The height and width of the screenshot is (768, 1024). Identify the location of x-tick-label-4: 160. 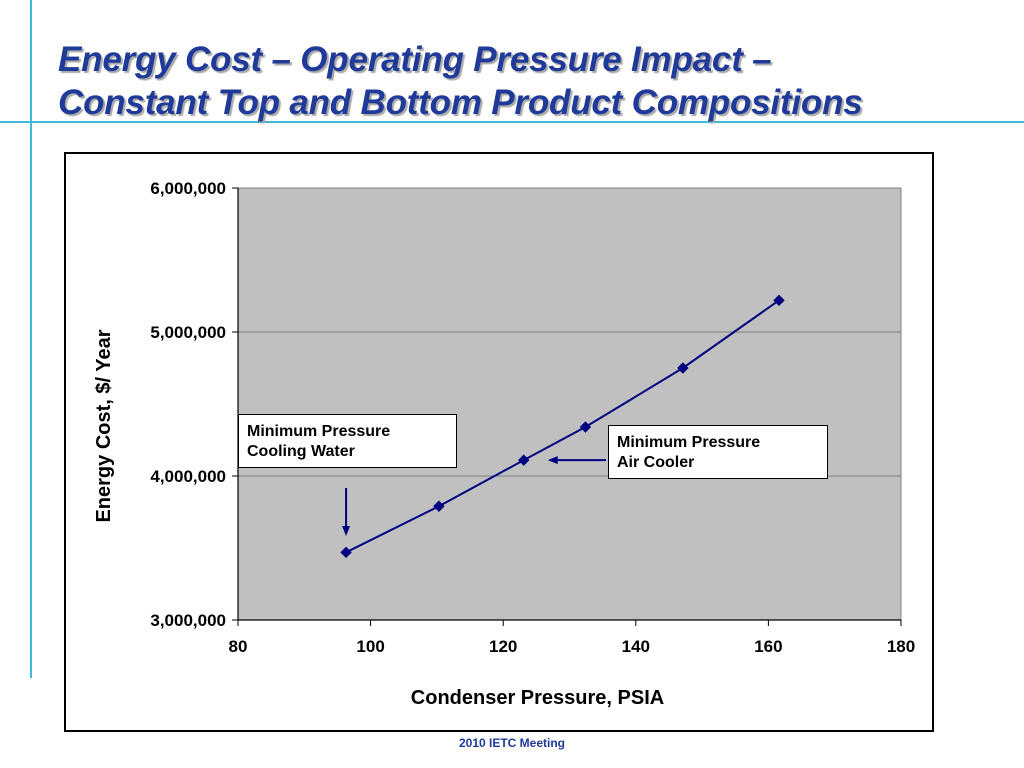
(768, 646).